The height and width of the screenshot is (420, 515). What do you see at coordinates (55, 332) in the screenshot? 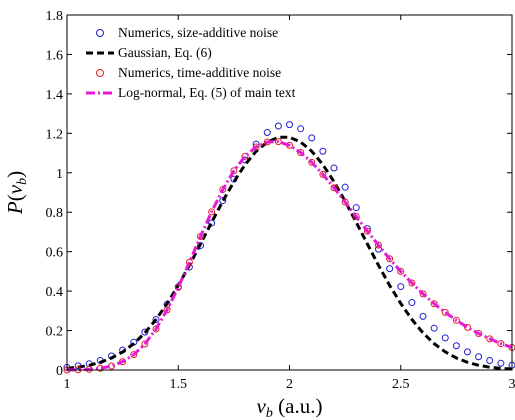
I see `y-tick-label: 0.2` at bounding box center [55, 332].